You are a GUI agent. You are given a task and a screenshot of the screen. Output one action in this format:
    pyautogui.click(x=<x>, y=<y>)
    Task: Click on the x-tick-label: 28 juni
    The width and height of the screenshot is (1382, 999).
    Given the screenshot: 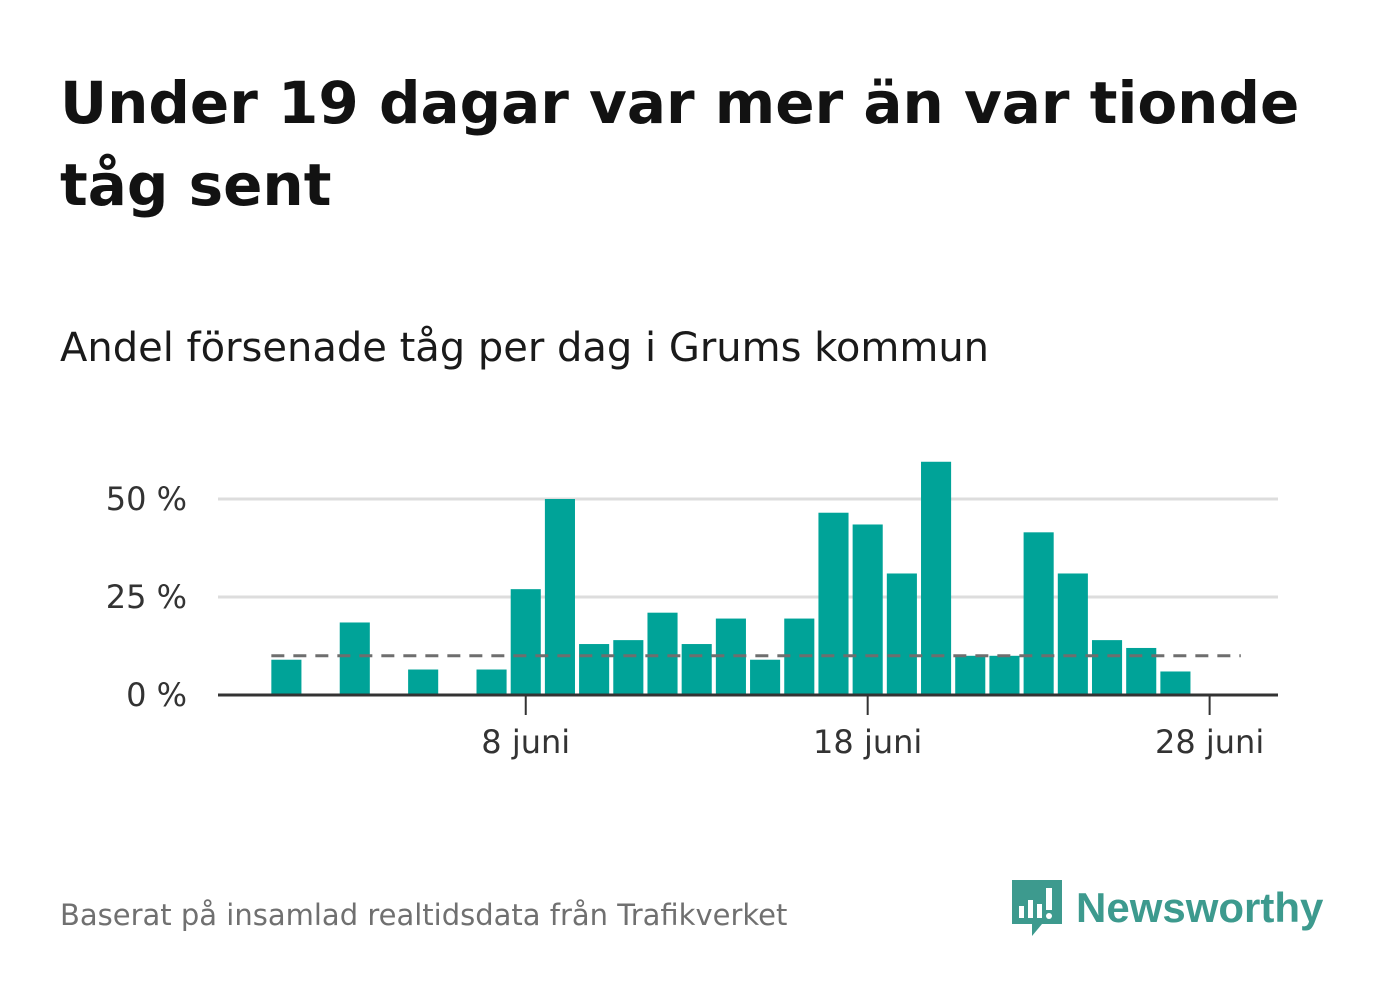 What is the action you would take?
    pyautogui.click(x=1209, y=742)
    